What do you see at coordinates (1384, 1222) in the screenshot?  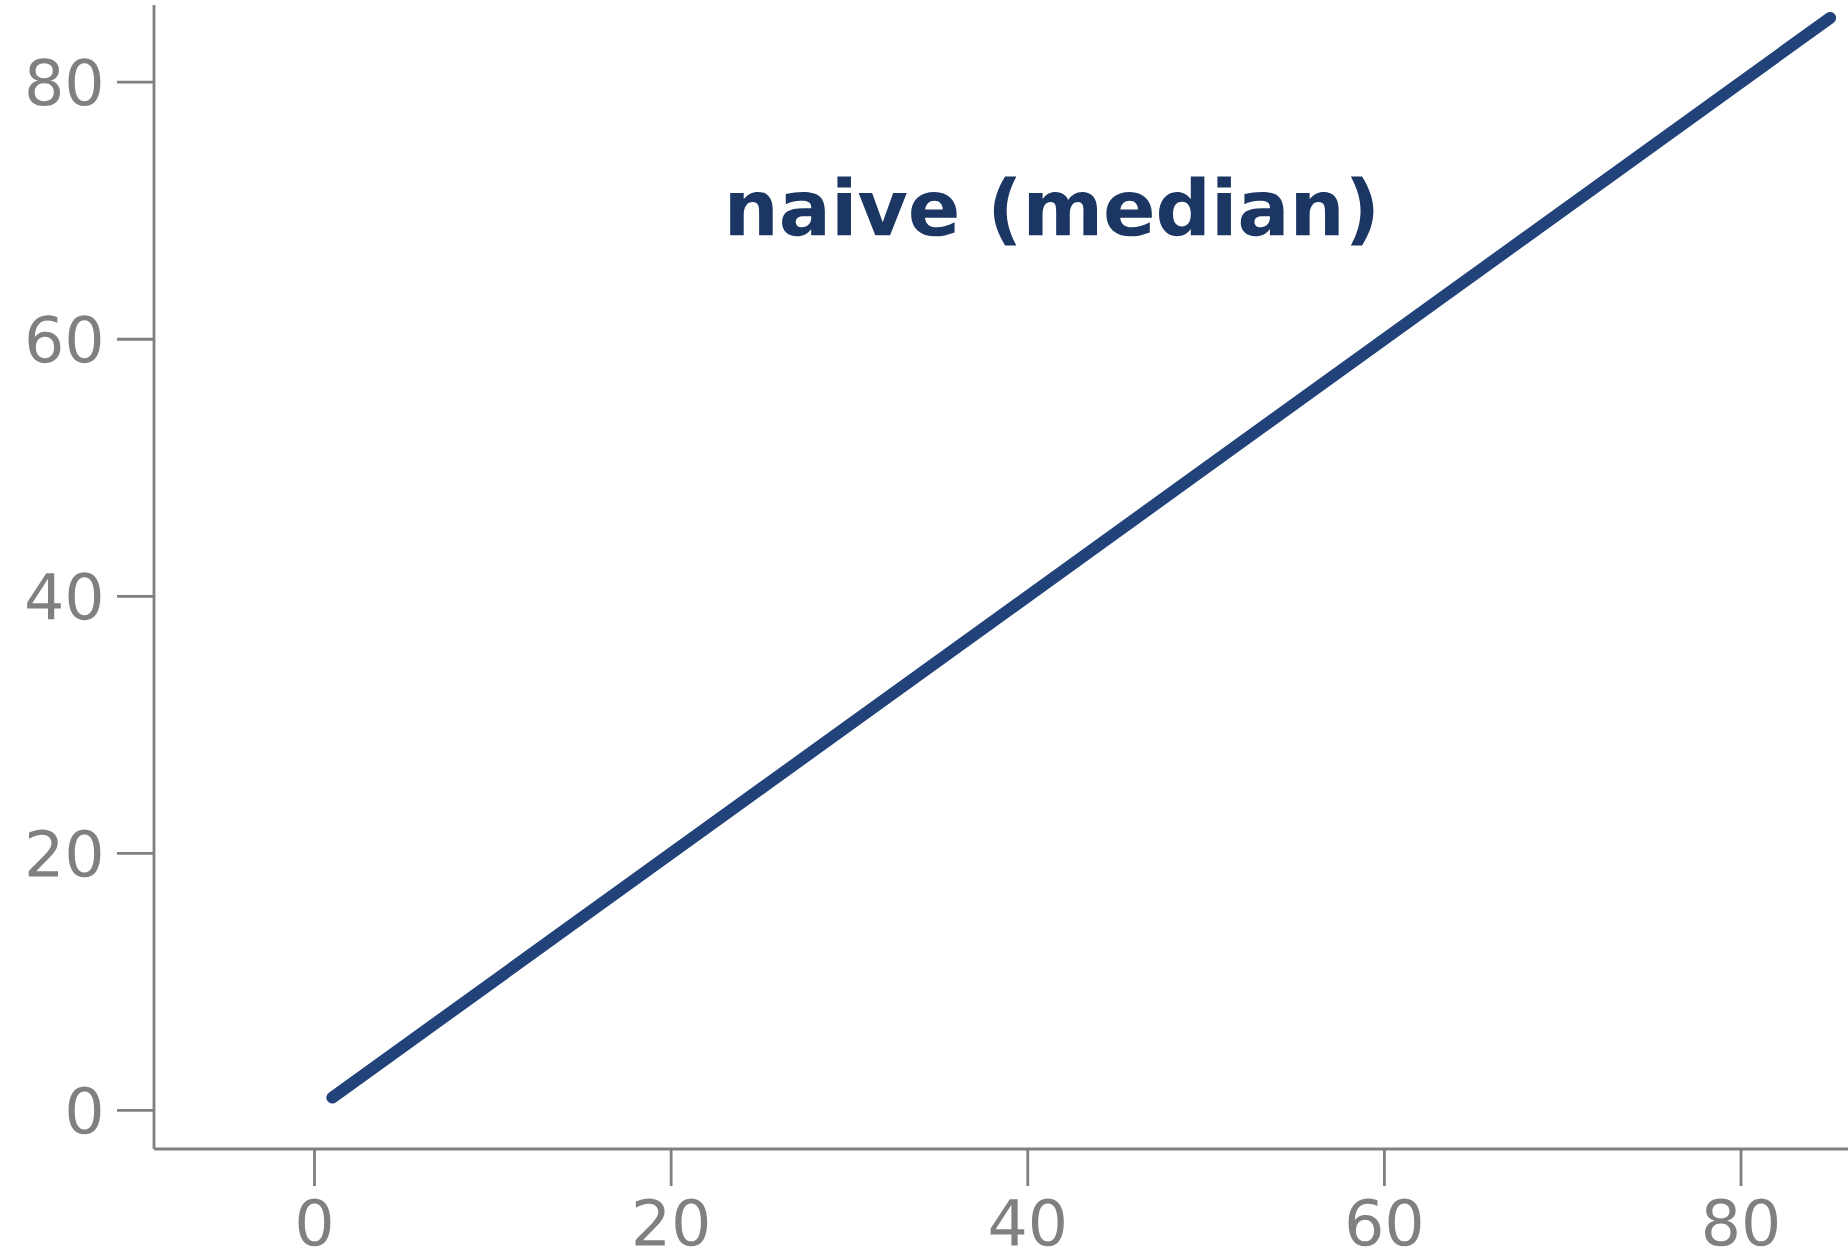 I see `x-tick-label: 60` at bounding box center [1384, 1222].